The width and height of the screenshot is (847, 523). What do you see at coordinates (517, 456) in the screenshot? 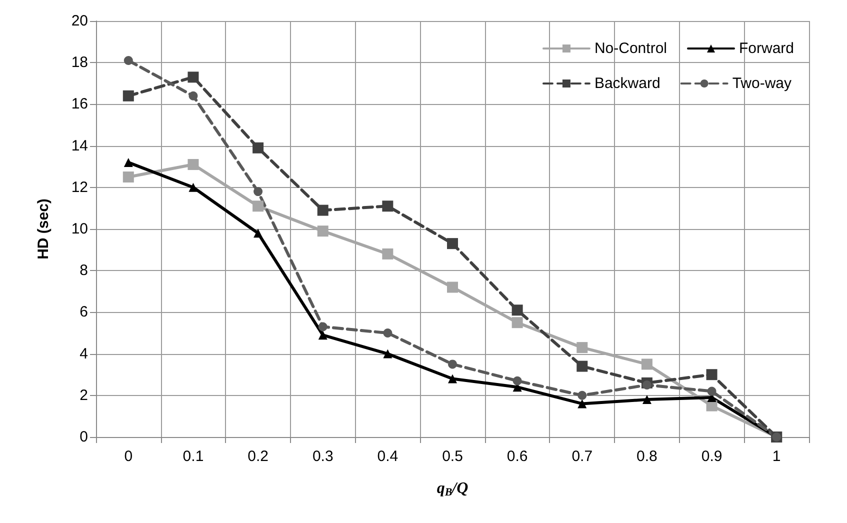
I see `x-tick-label: 0.6` at bounding box center [517, 456].